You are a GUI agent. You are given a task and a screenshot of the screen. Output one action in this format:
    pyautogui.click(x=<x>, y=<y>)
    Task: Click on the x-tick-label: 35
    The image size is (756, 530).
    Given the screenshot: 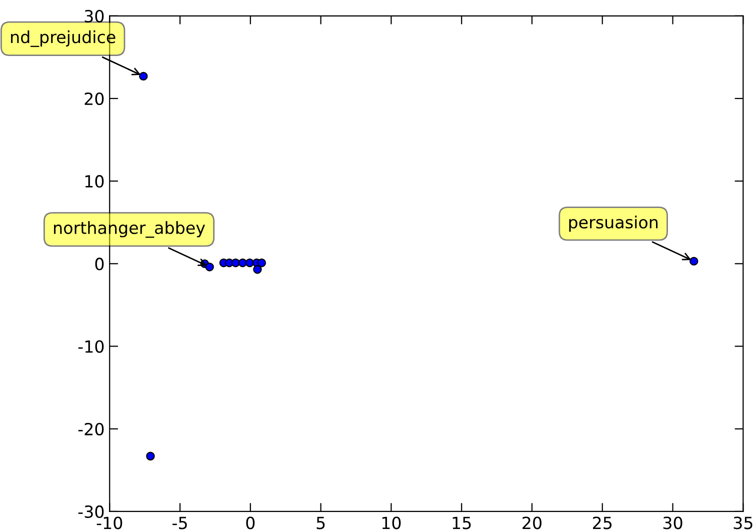 What is the action you would take?
    pyautogui.click(x=743, y=523)
    